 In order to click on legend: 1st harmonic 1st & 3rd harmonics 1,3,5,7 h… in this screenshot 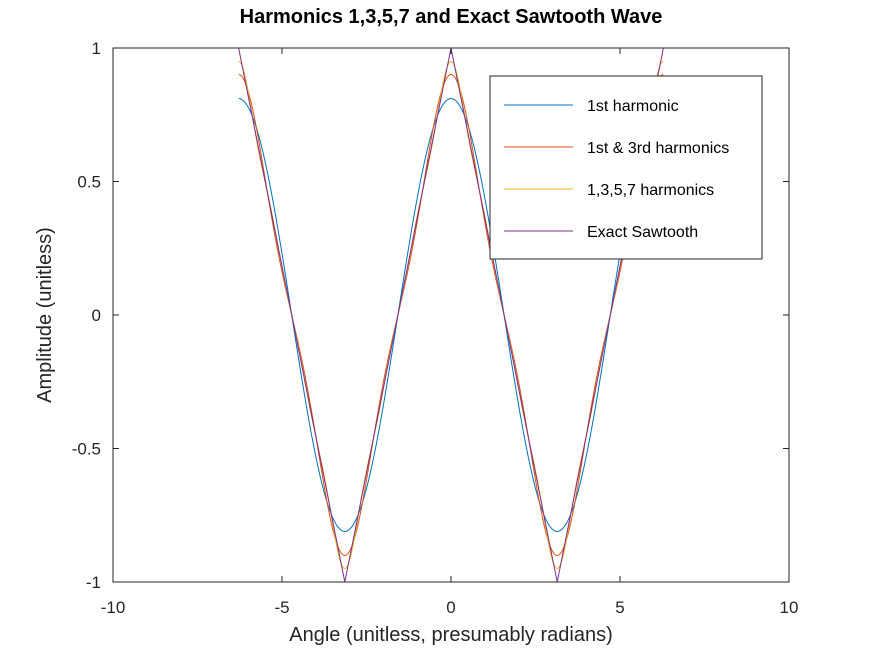, I will do `click(626, 167)`.